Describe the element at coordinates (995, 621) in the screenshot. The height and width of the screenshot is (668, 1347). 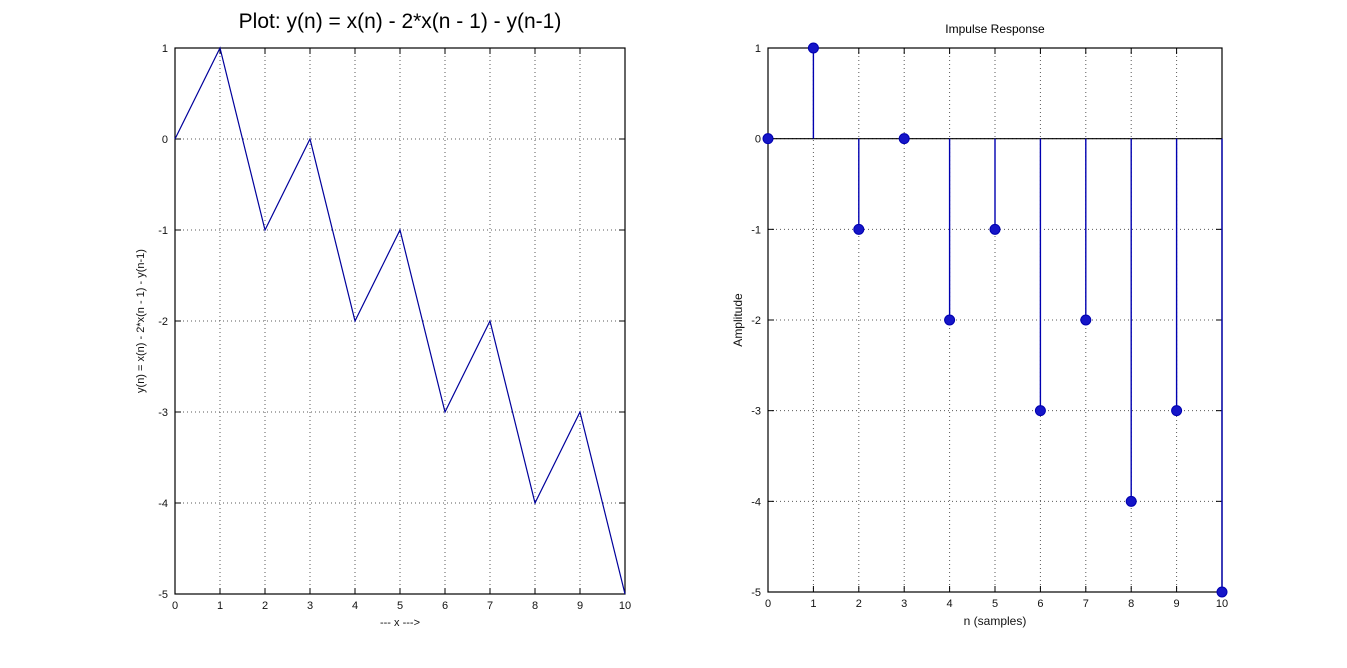
I see `stem-plot-xlabel: n (samples)` at that location.